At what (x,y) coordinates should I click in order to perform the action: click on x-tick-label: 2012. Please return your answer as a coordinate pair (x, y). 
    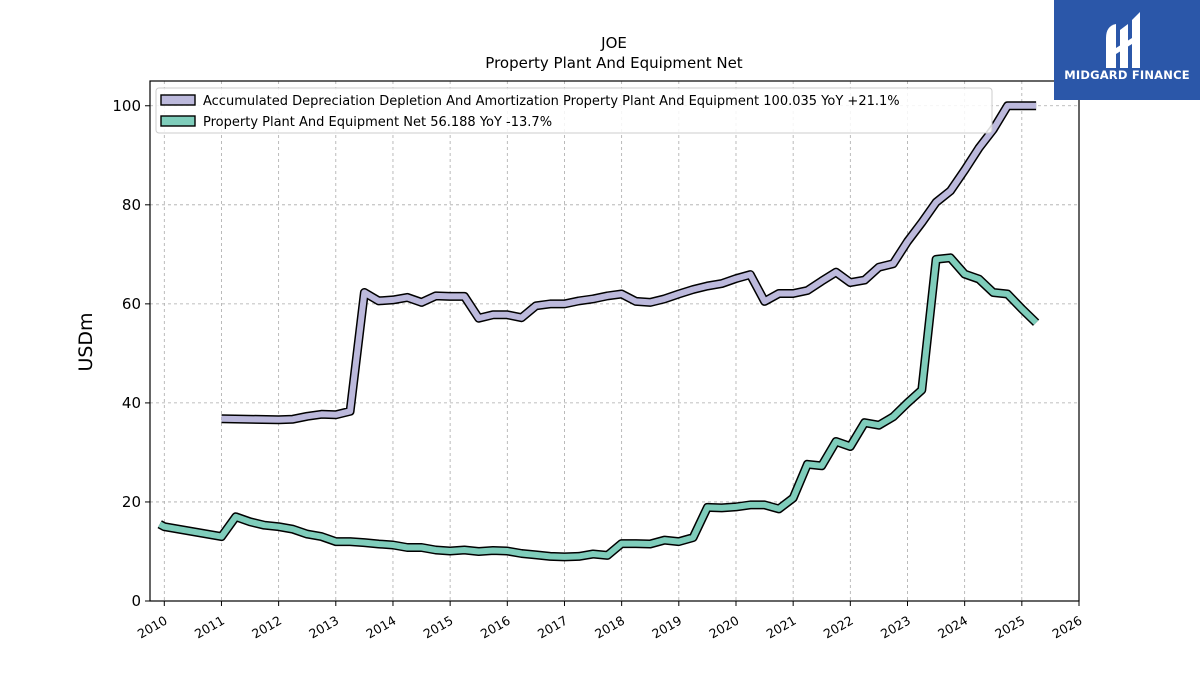
    Looking at the image, I should click on (266, 627).